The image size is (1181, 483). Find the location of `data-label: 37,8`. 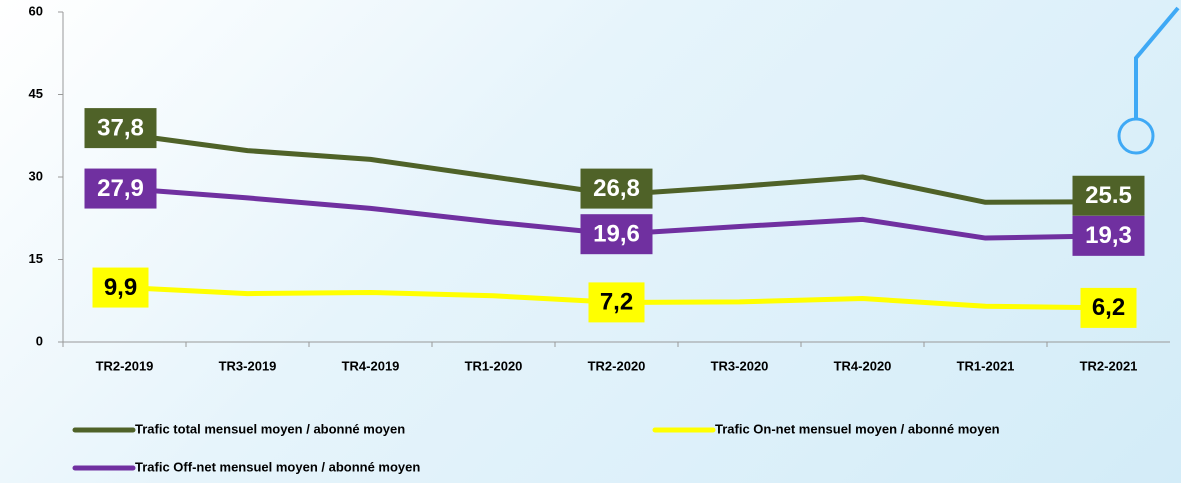

data-label: 37,8 is located at coordinates (120, 127).